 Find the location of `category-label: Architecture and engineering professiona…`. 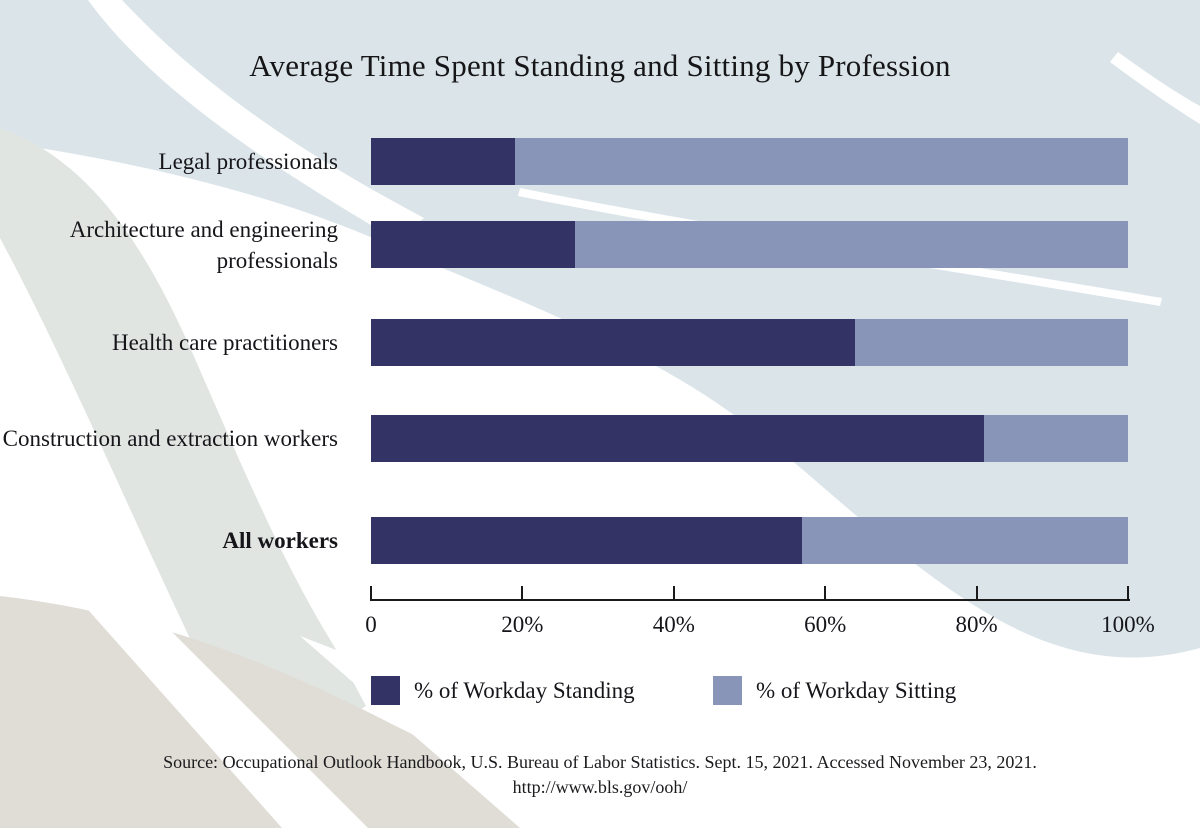

category-label: Architecture and engineering professiona… is located at coordinates (203, 244).